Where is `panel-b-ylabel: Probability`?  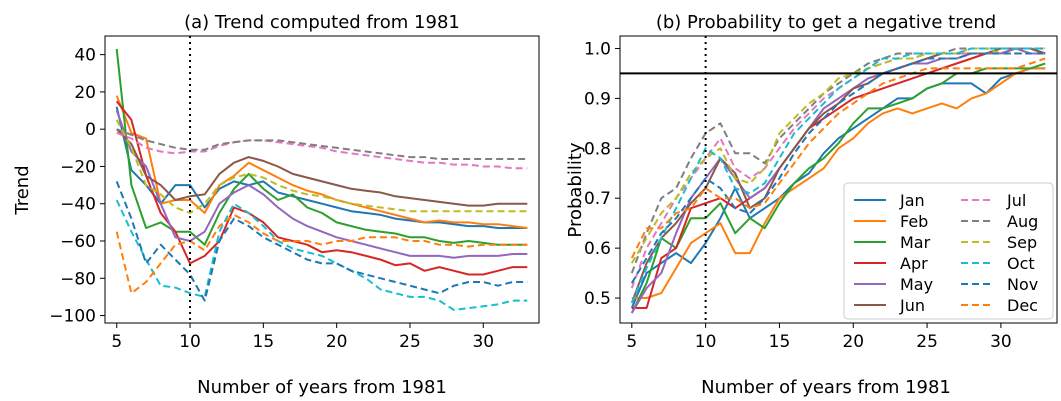
panel-b-ylabel: Probability is located at coordinates (575, 189).